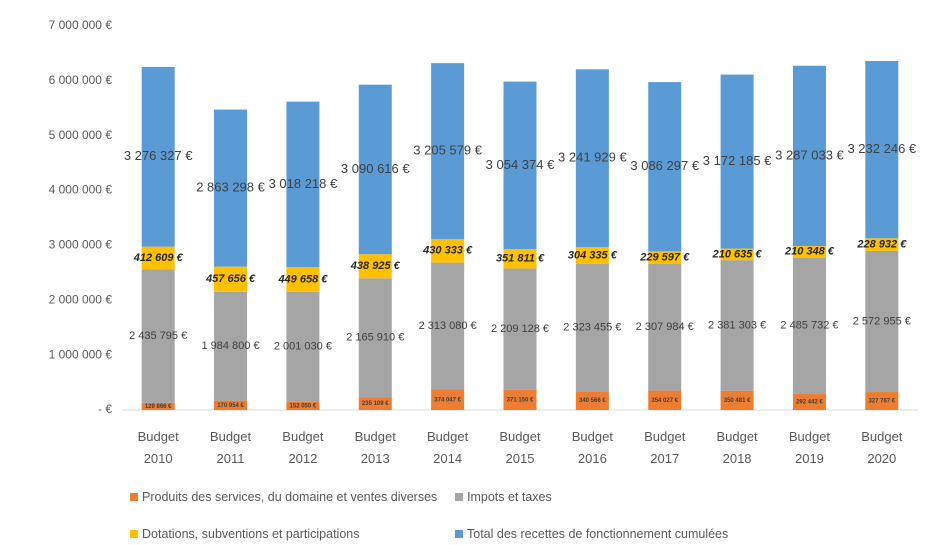 This screenshot has width=941, height=545. Describe the element at coordinates (882, 447) in the screenshot. I see `x-tick-label: Budget 2020` at that location.